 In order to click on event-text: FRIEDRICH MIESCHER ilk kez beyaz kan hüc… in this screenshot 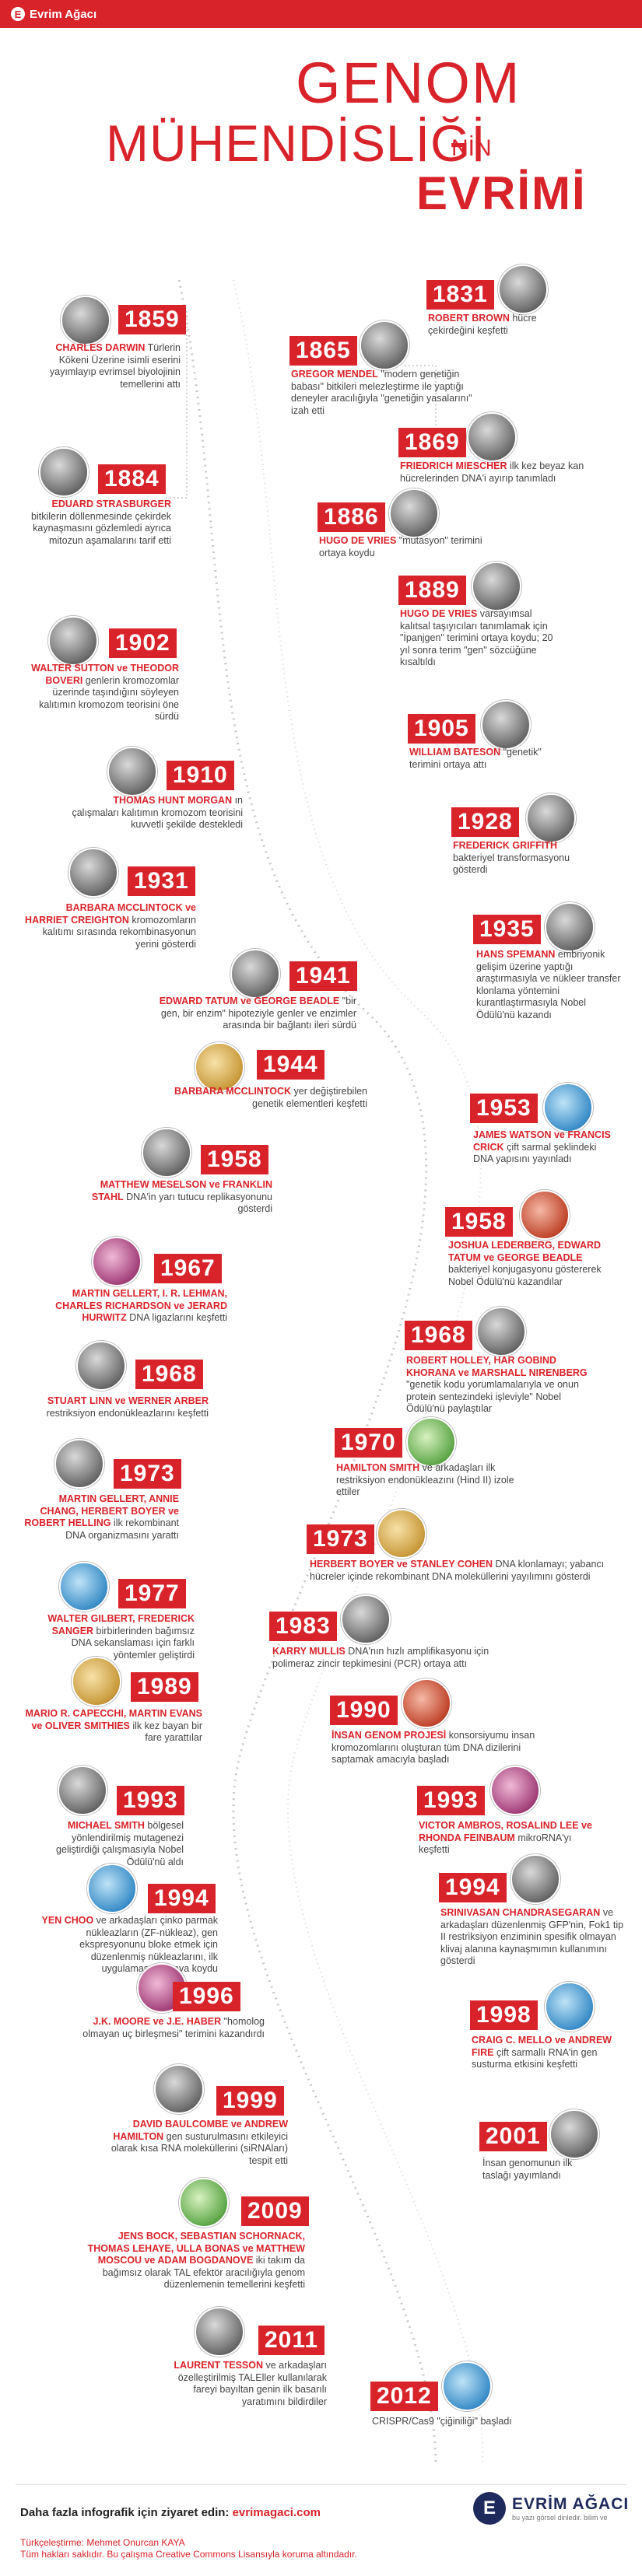, I will do `click(492, 472)`.